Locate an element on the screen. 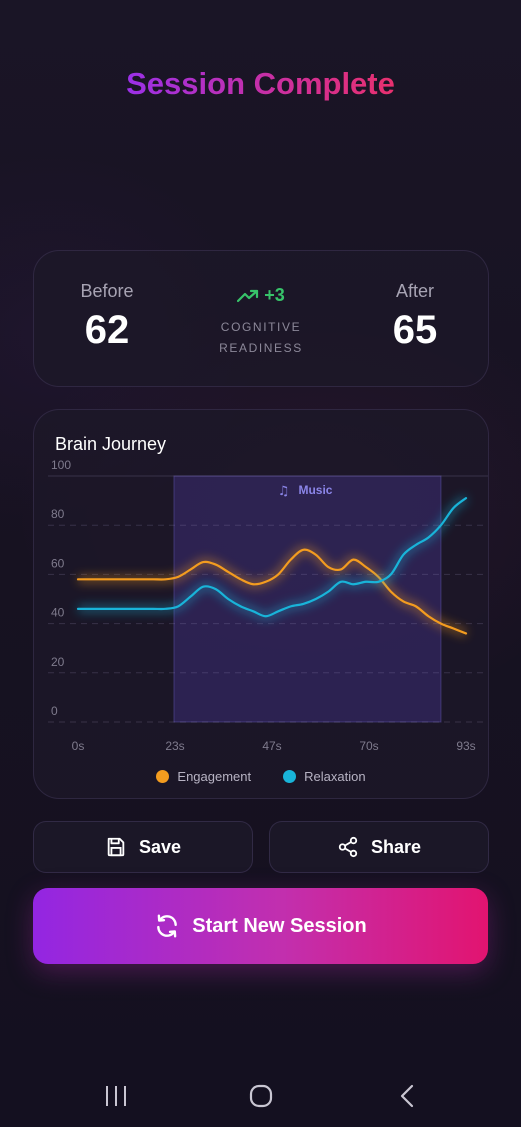  start-new-session-button: Start New Session is located at coordinates (260, 926).